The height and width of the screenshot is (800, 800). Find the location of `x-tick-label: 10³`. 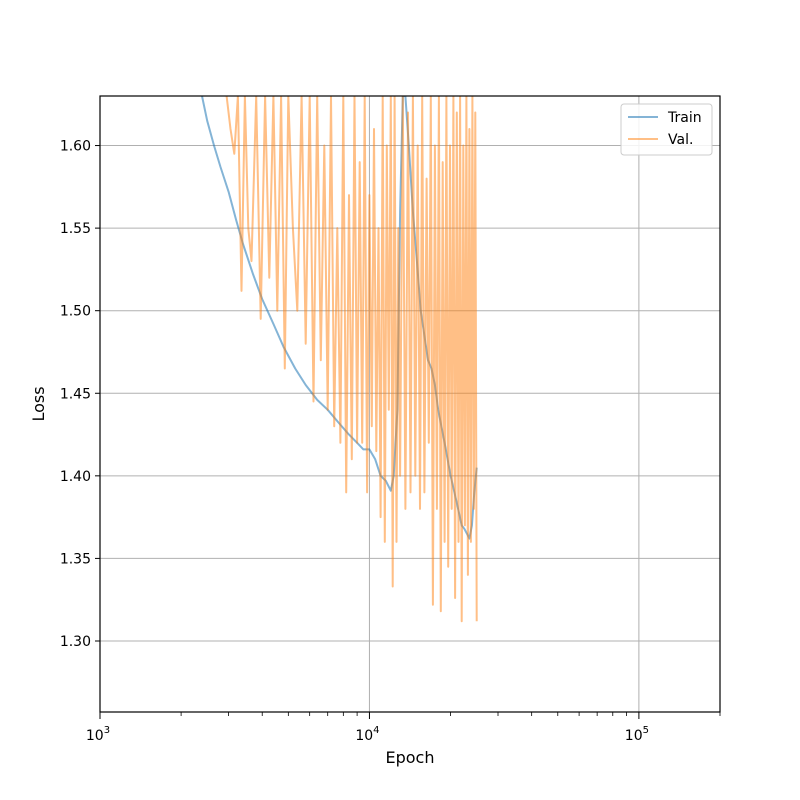

x-tick-label: 10³ is located at coordinates (98, 734).